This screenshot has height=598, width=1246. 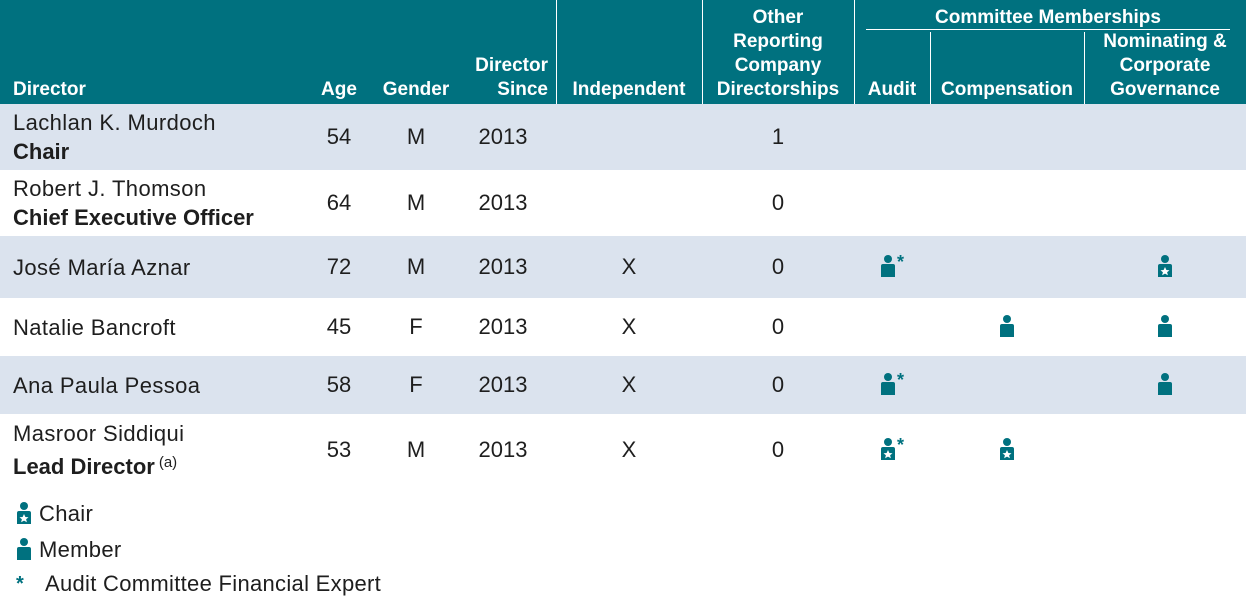 I want to click on cell-director: José María Aznar, so click(x=102, y=267).